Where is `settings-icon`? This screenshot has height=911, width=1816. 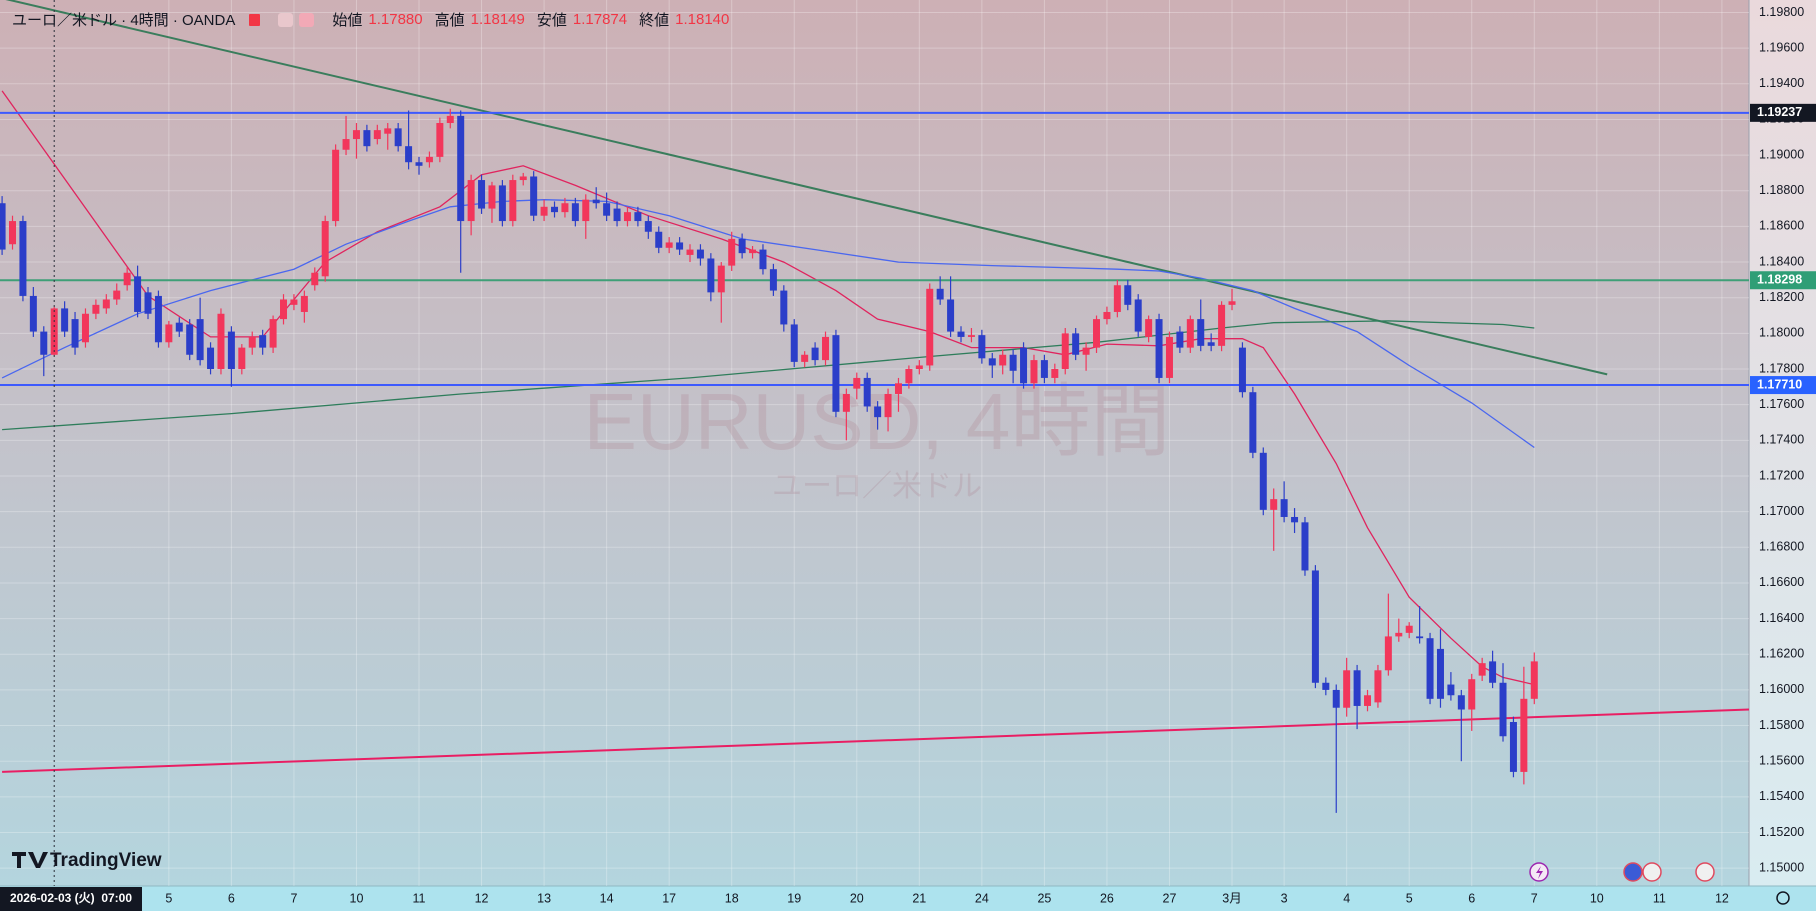 settings-icon is located at coordinates (1783, 898).